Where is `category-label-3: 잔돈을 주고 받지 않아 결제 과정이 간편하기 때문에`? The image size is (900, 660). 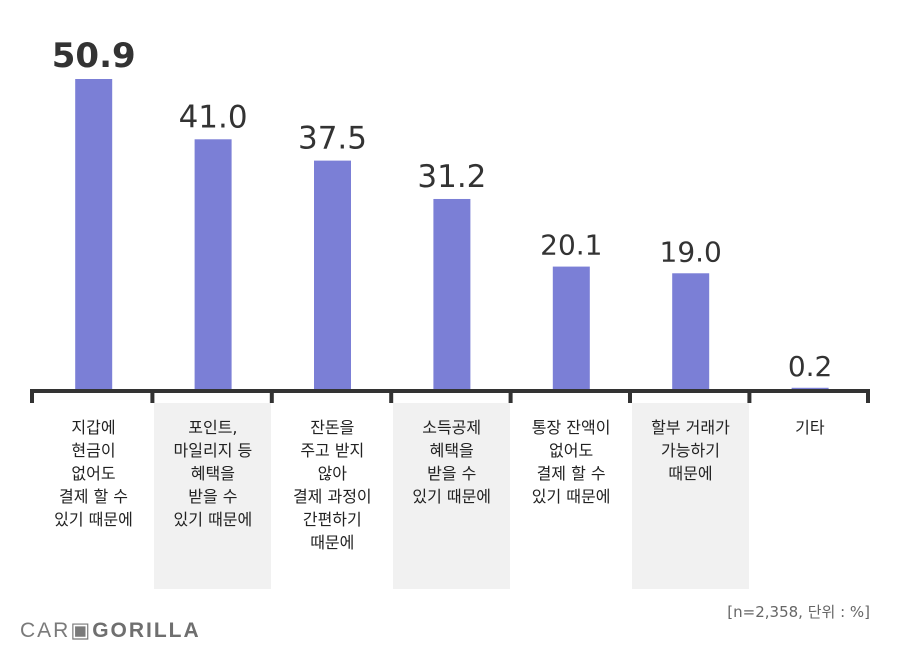 category-label-3: 잔돈을 주고 받지 않아 결제 과정이 간편하기 때문에 is located at coordinates (332, 485).